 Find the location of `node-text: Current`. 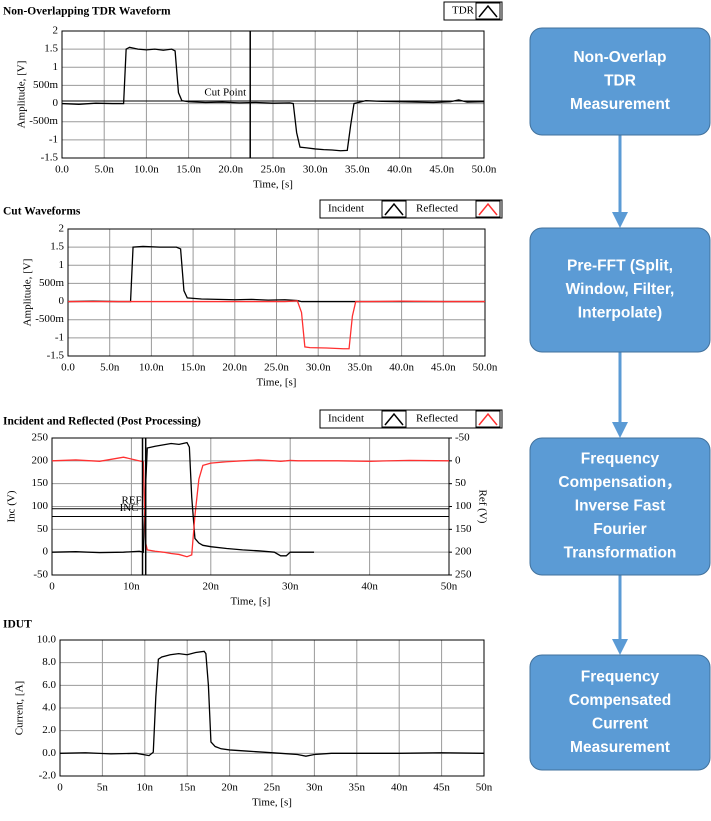

node-text: Current is located at coordinates (620, 723).